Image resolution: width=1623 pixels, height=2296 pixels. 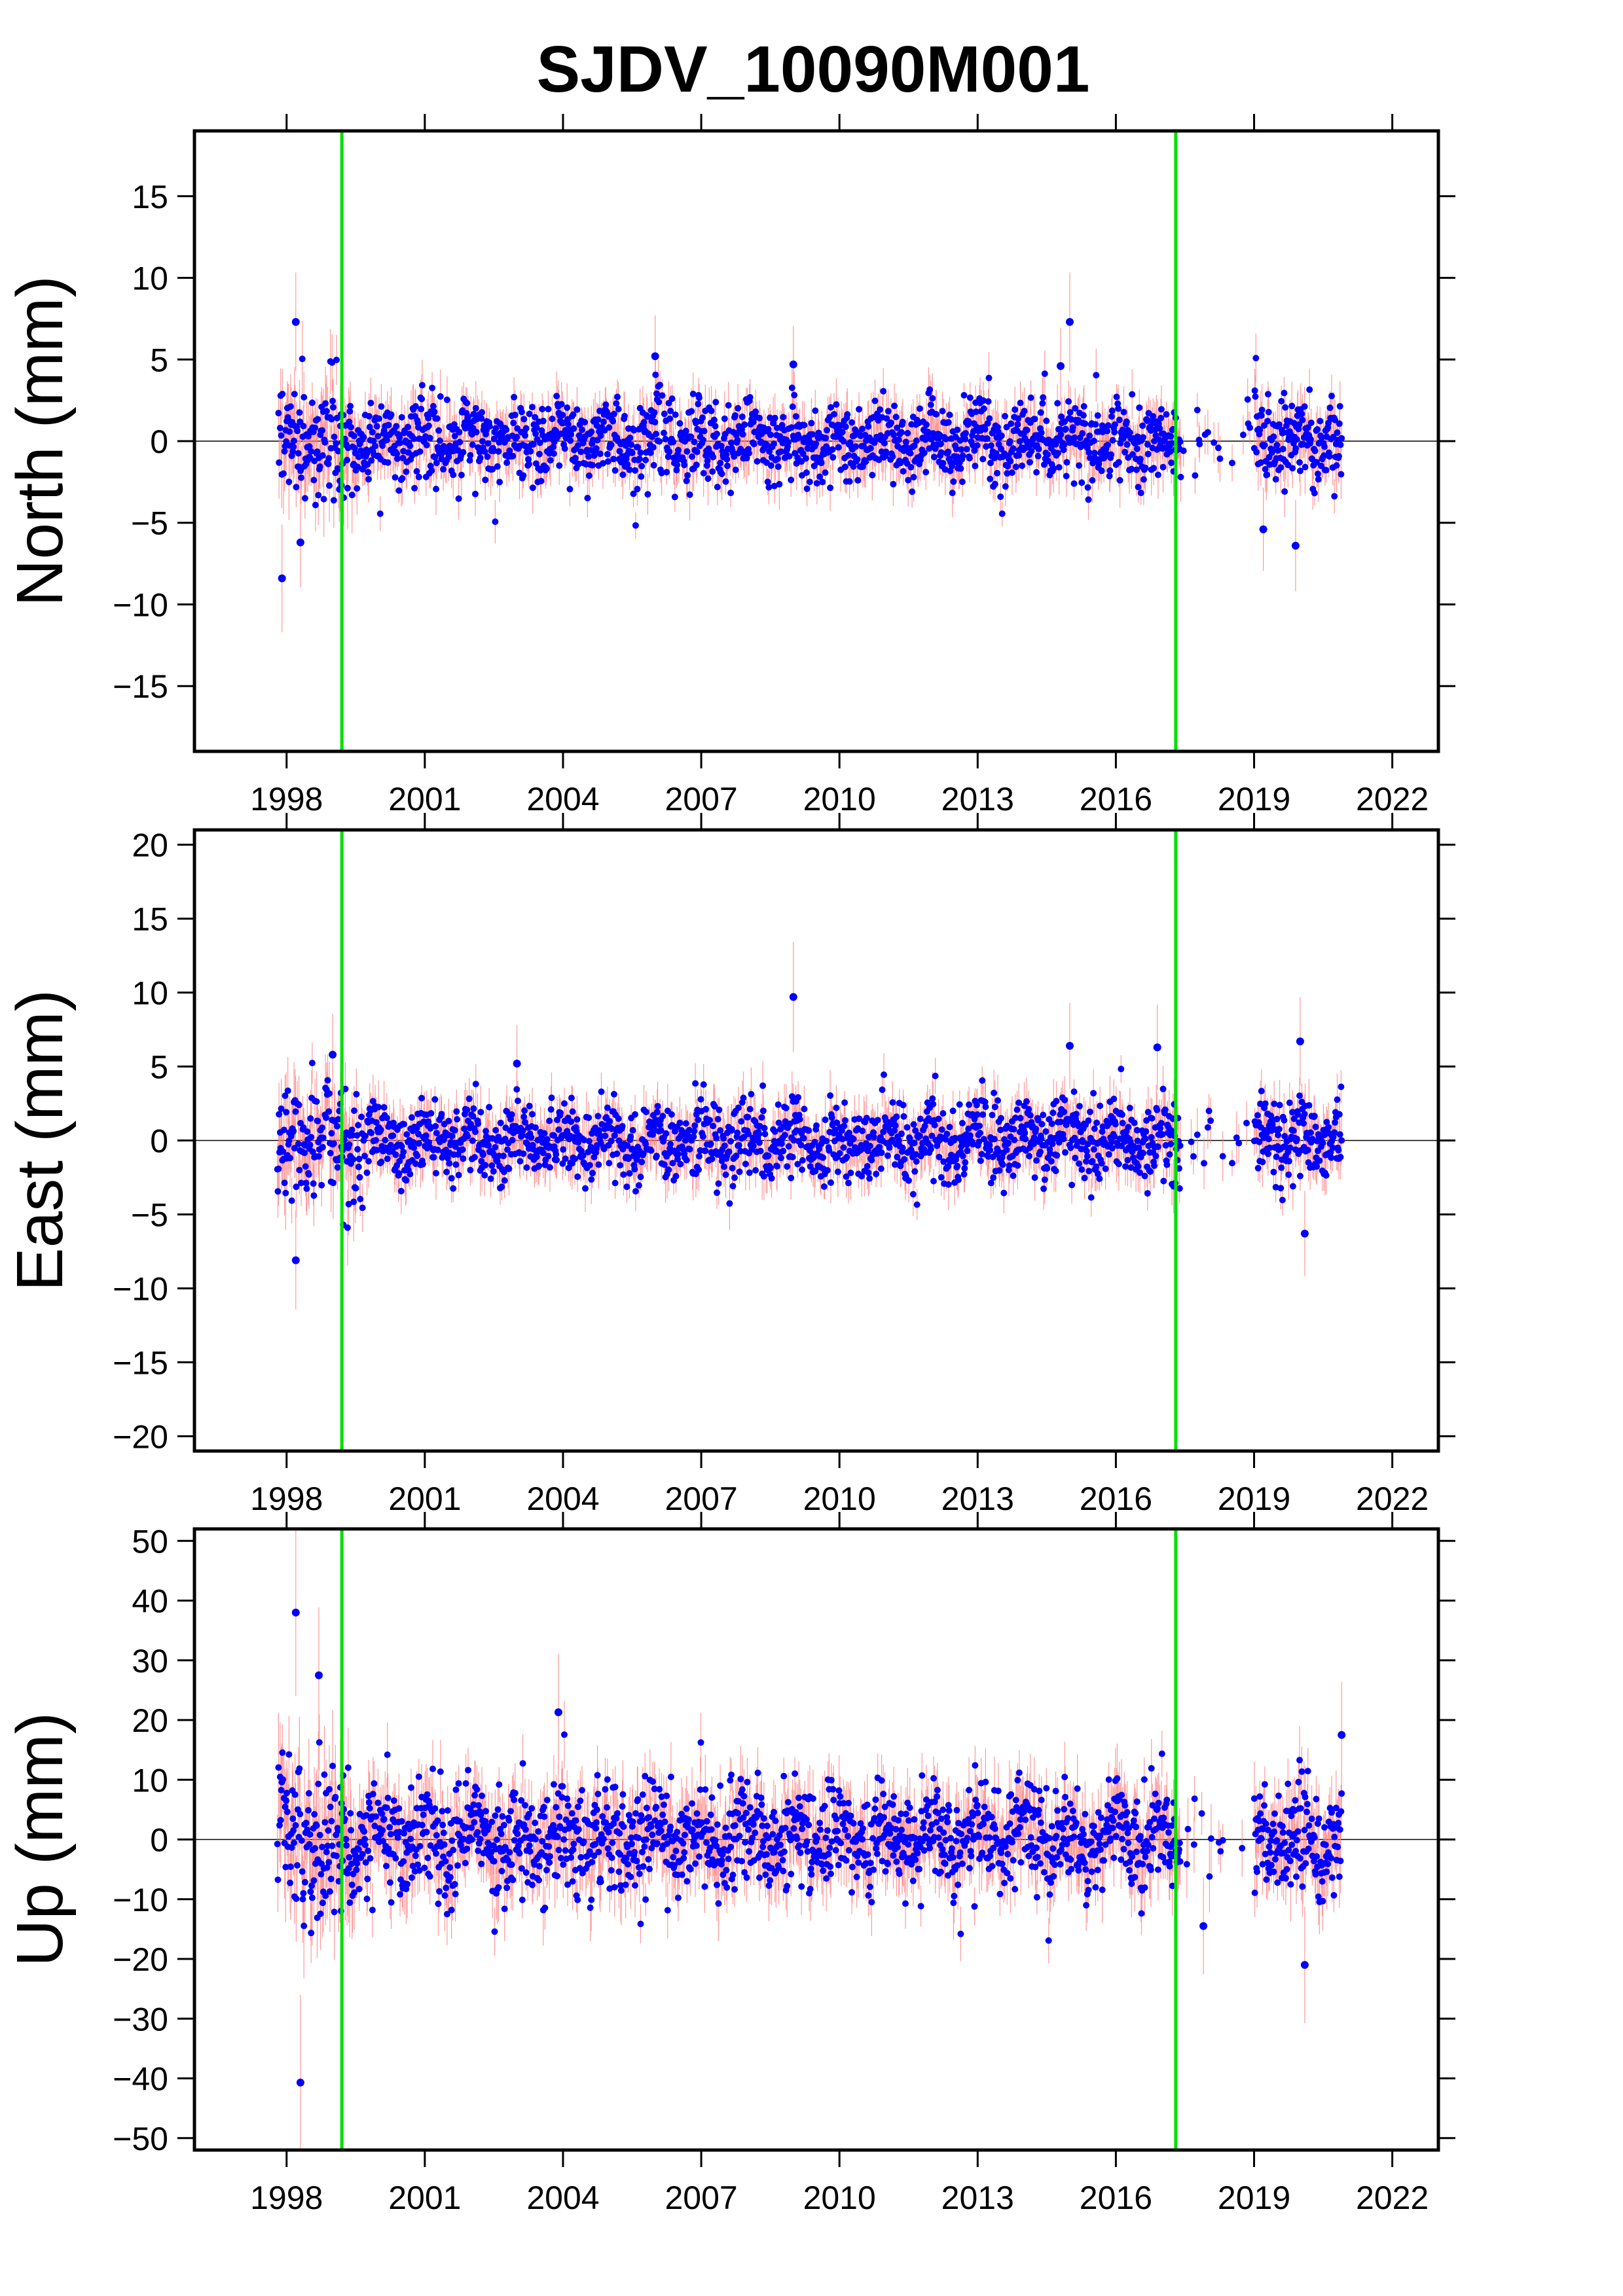 What do you see at coordinates (140, 2019) in the screenshot?
I see `y-tick-label: −30` at bounding box center [140, 2019].